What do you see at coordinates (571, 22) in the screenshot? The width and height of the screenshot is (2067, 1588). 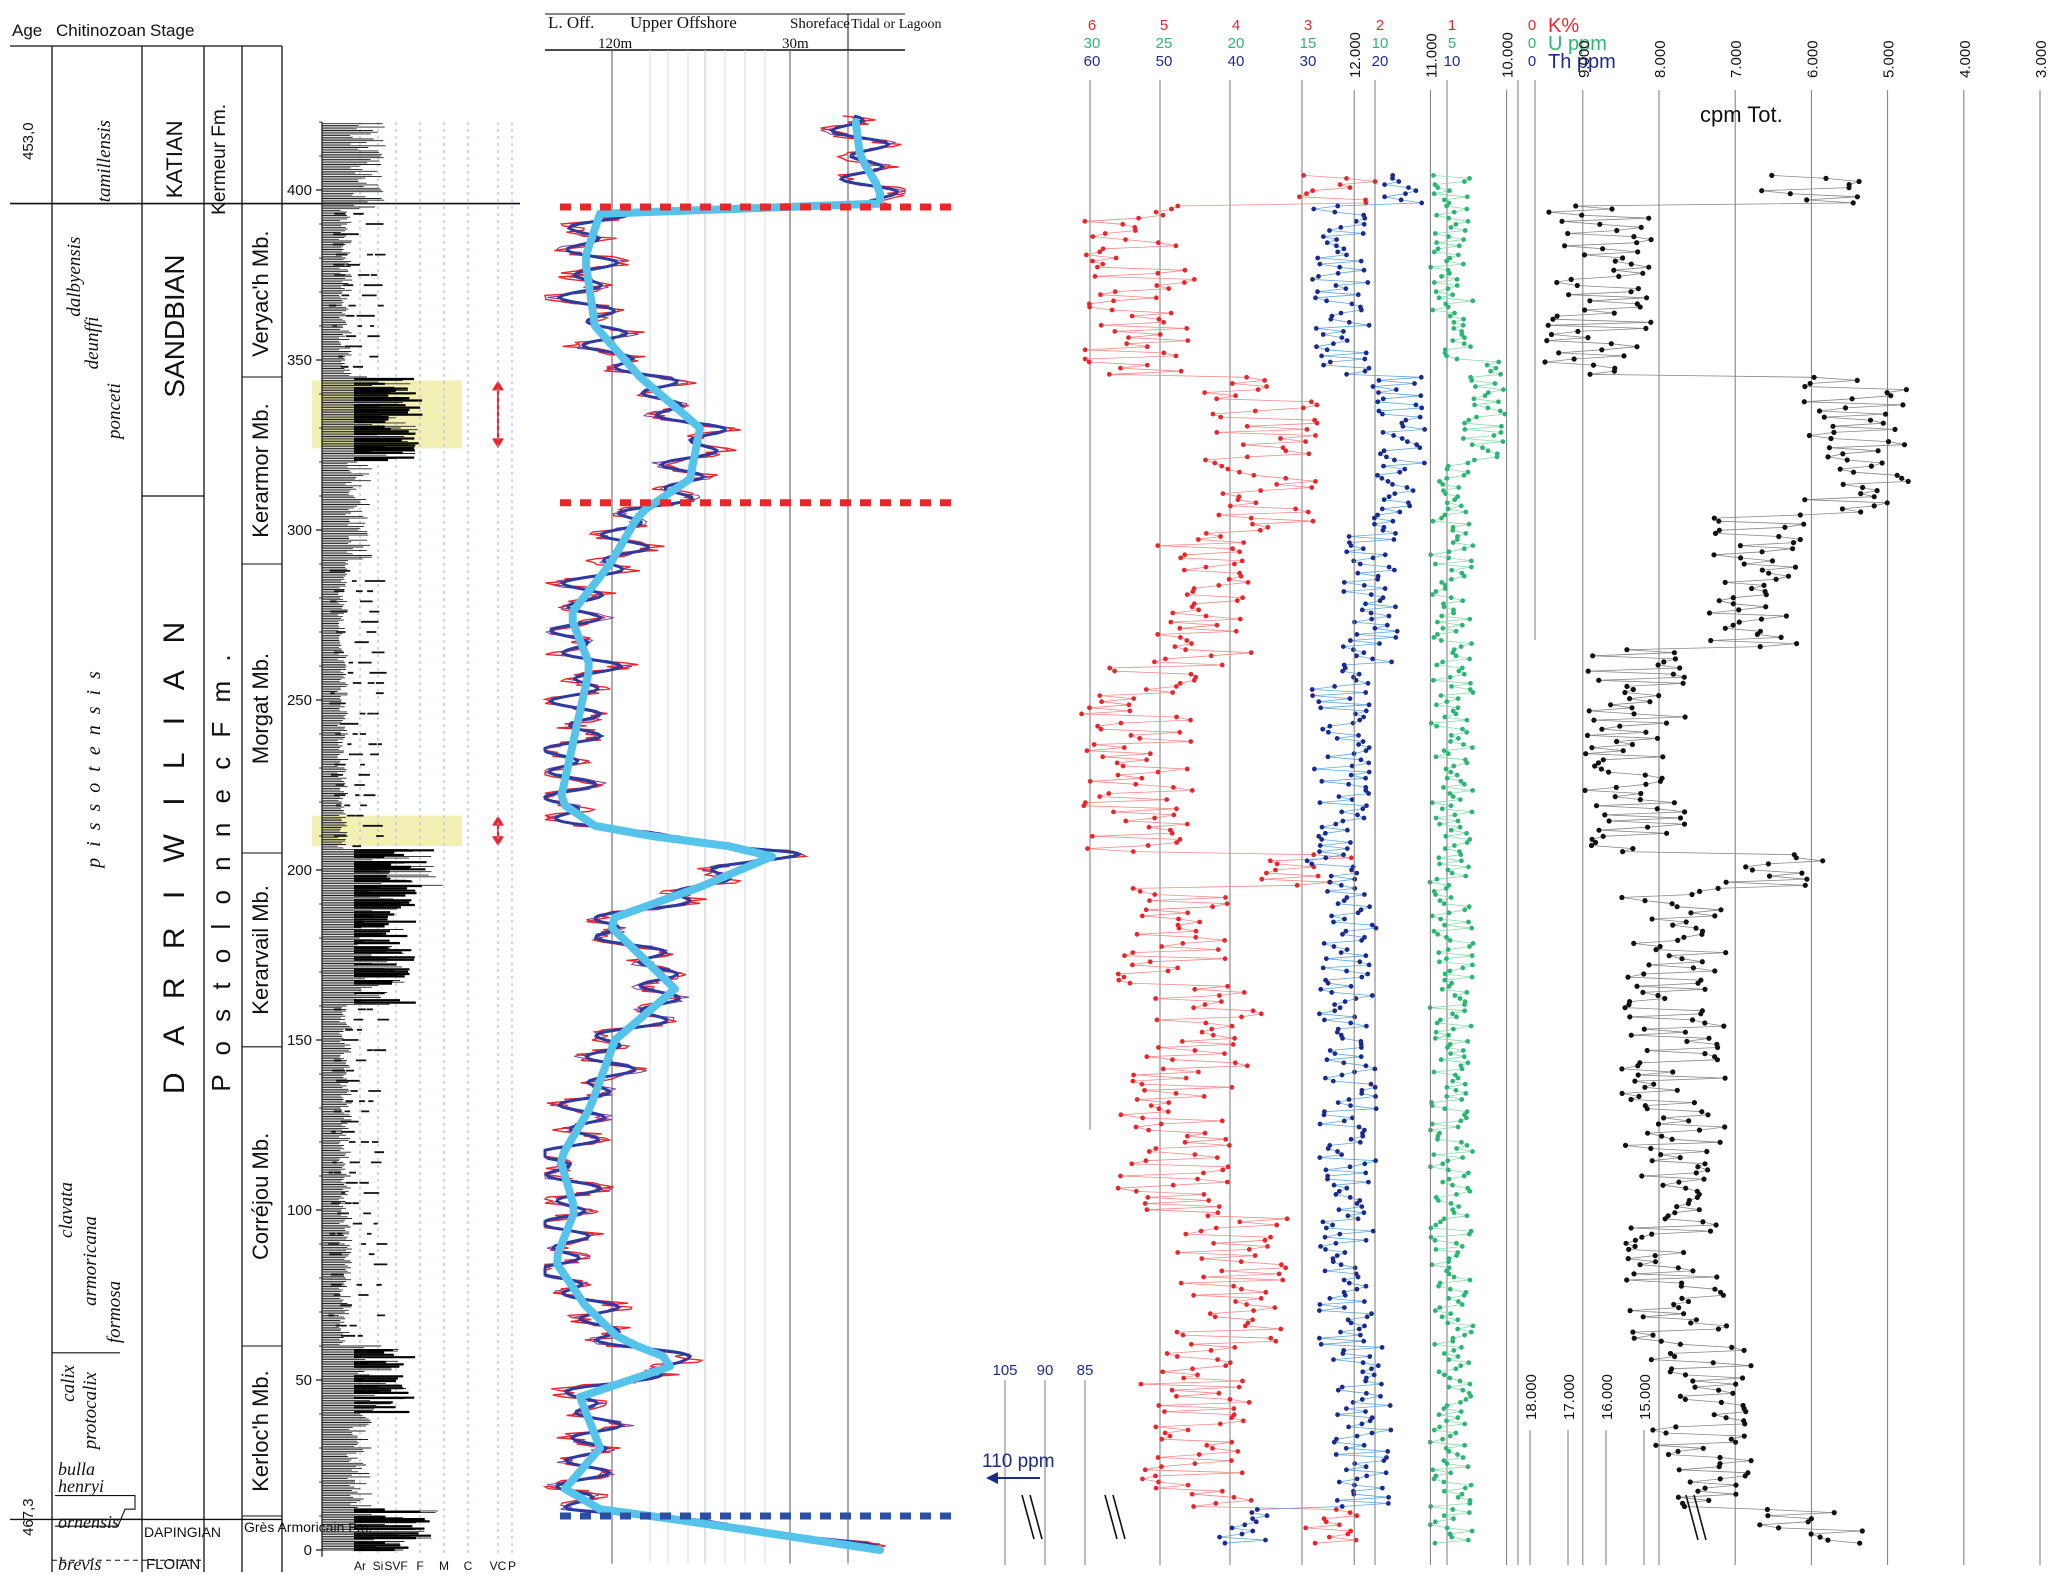 I see `env-zone-lower-offshore: L. Off.` at bounding box center [571, 22].